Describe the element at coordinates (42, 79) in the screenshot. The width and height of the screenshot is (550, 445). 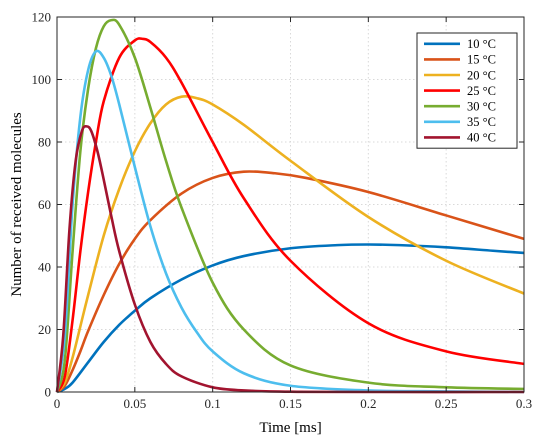
I see `y-tick-label: 100` at that location.